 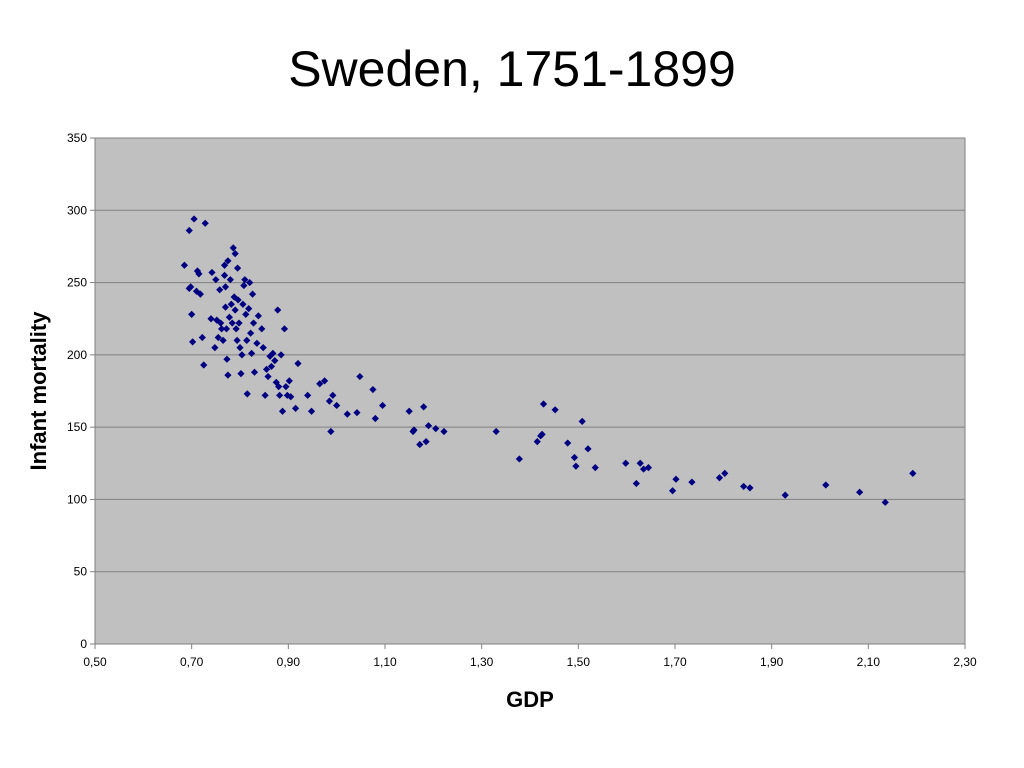 What do you see at coordinates (530, 699) in the screenshot?
I see `x-axis-title: GDP` at bounding box center [530, 699].